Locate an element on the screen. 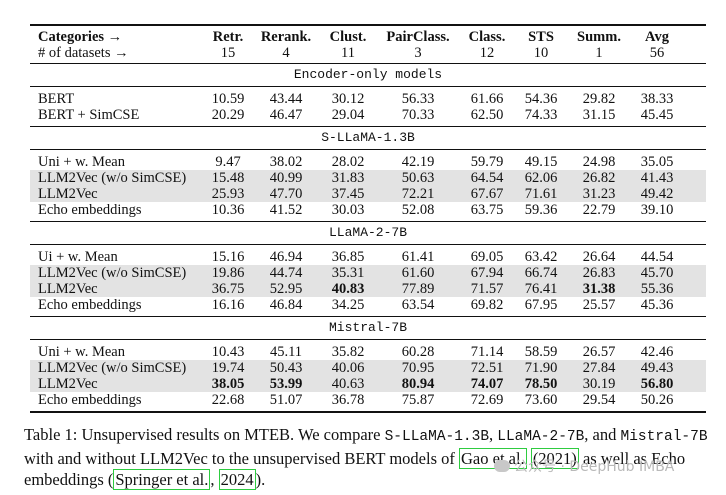 The width and height of the screenshot is (726, 495). table-cell: 63.42 is located at coordinates (541, 257).